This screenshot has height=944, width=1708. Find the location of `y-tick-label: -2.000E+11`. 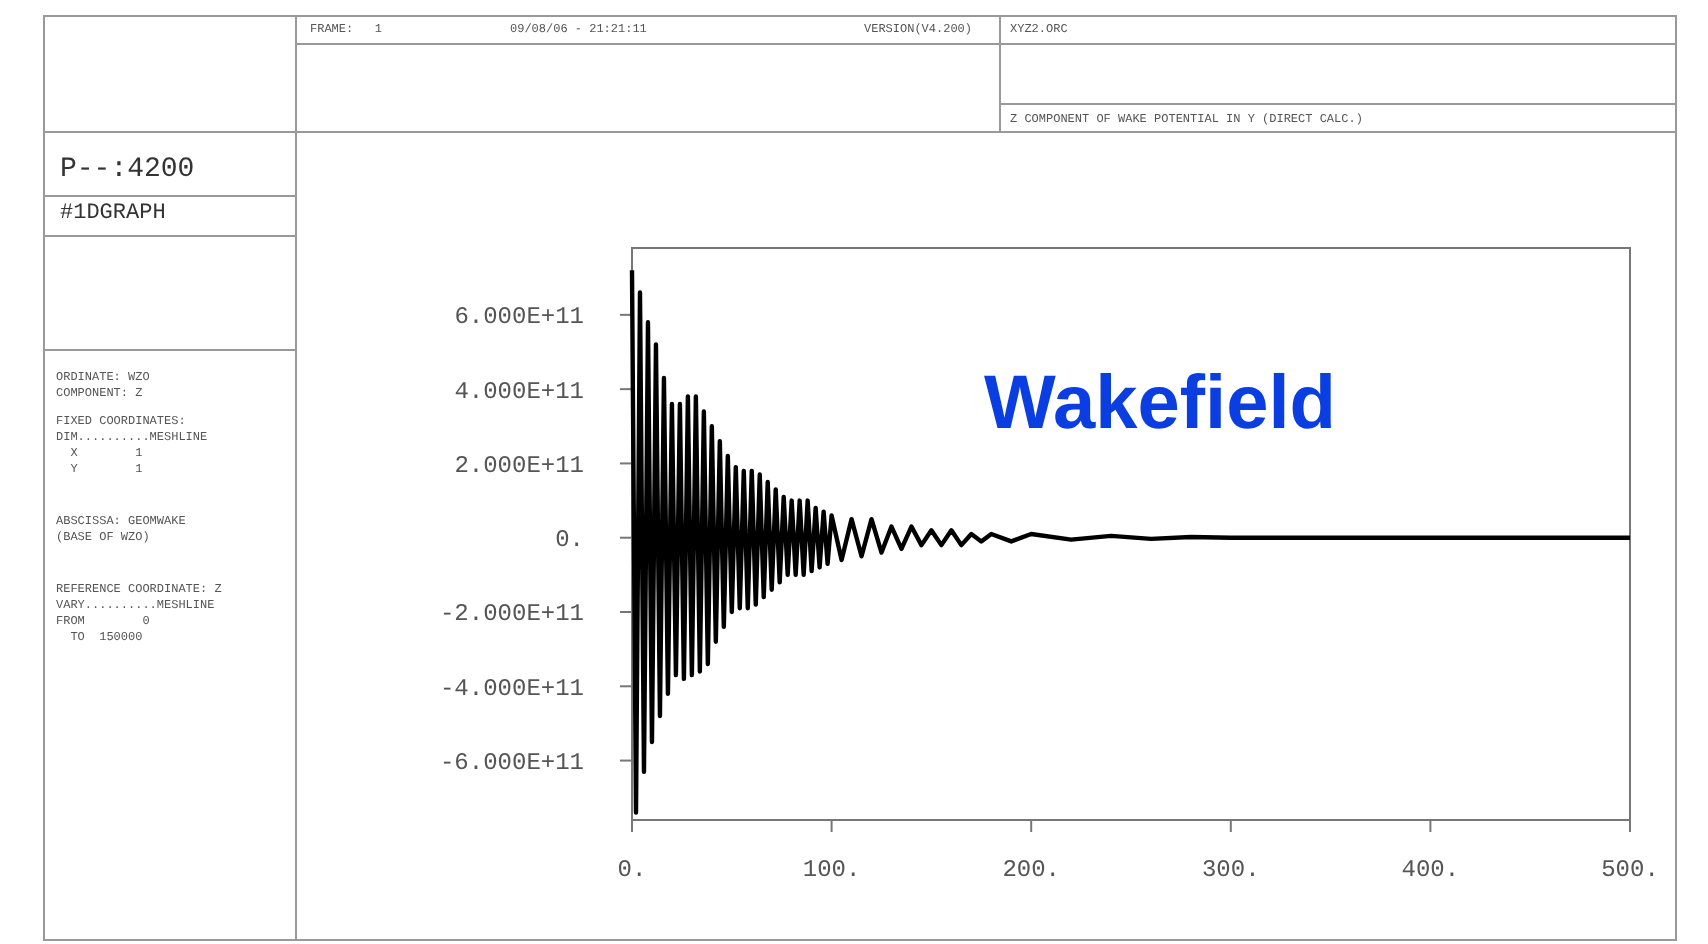

y-tick-label: -2.000E+11 is located at coordinates (511, 614).